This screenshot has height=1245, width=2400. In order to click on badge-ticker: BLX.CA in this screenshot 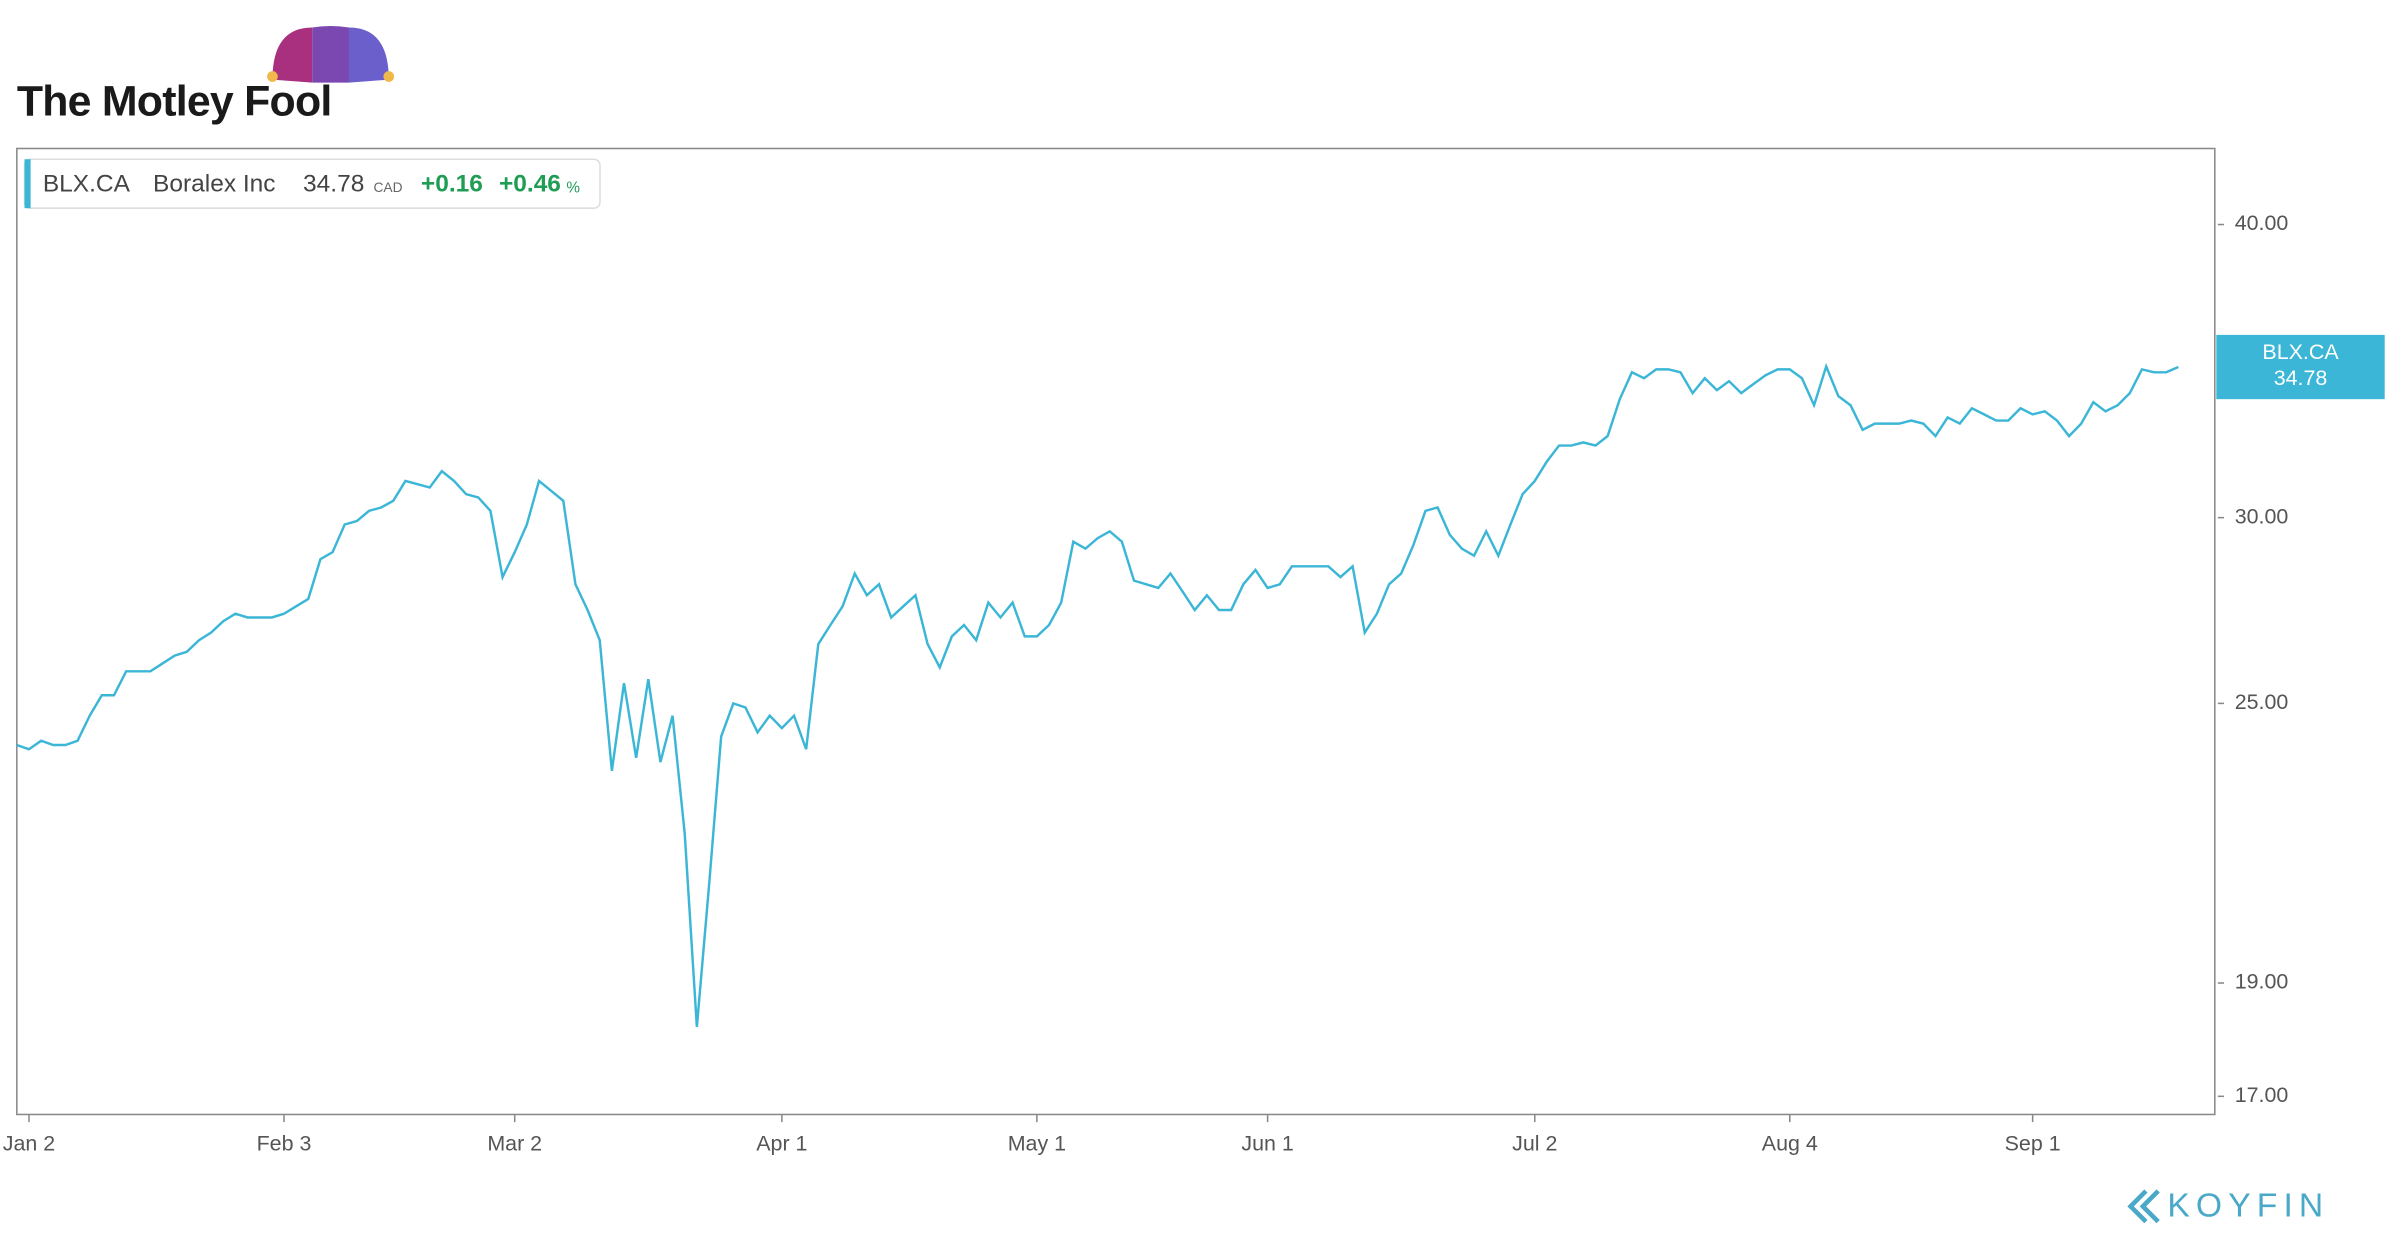, I will do `click(2300, 352)`.